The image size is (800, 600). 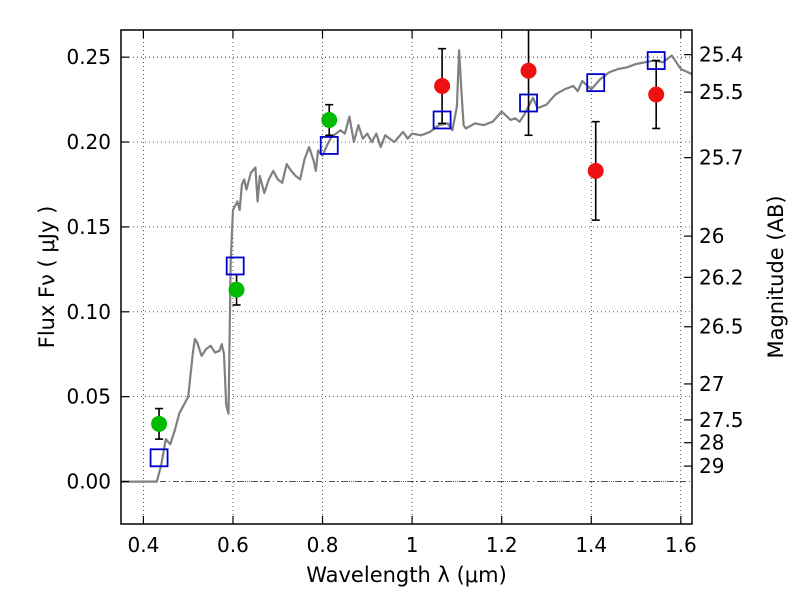 What do you see at coordinates (721, 158) in the screenshot?
I see `right-tick-label: 25.7` at bounding box center [721, 158].